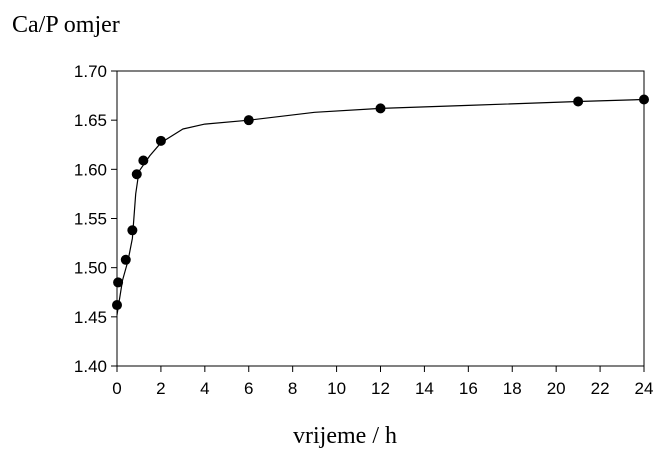 Image resolution: width=657 pixels, height=451 pixels. Describe the element at coordinates (336, 388) in the screenshot. I see `x-tick-label: 10` at that location.